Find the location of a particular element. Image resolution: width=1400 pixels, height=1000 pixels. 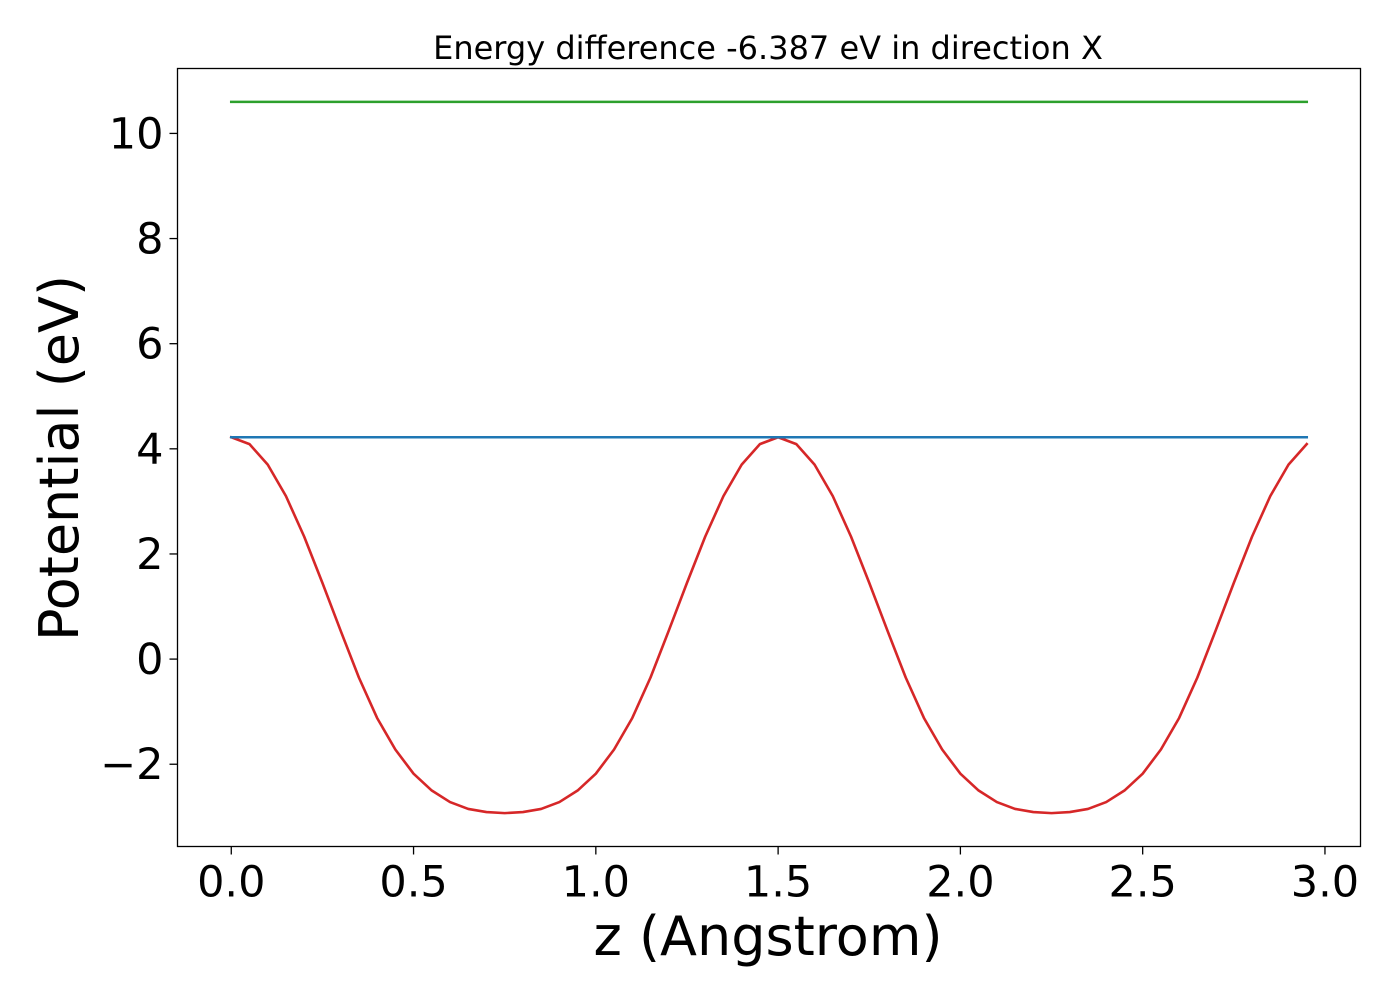

x-tick-label: 0.5 is located at coordinates (413, 883).